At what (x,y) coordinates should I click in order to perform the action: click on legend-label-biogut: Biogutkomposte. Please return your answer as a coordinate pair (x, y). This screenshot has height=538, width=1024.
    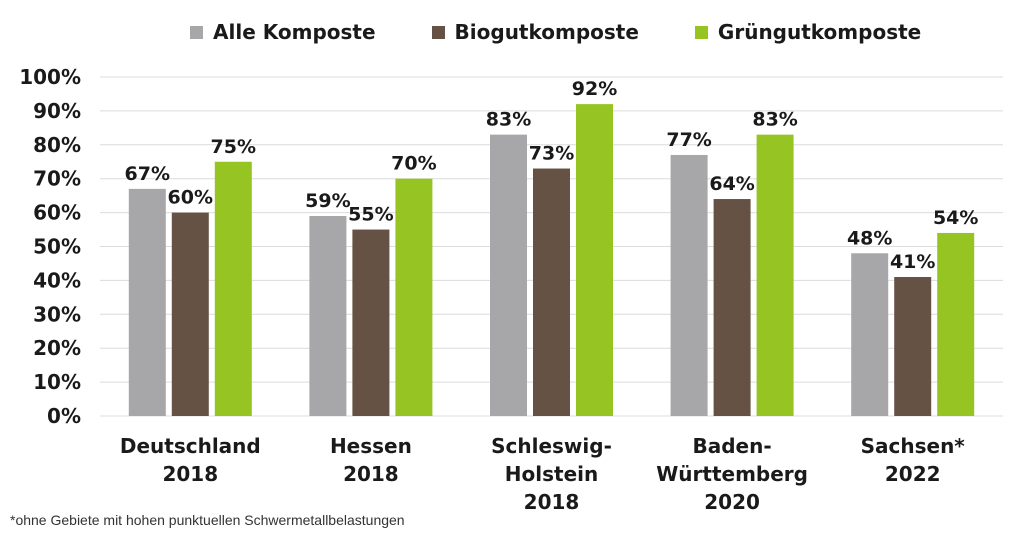
    Looking at the image, I should click on (546, 32).